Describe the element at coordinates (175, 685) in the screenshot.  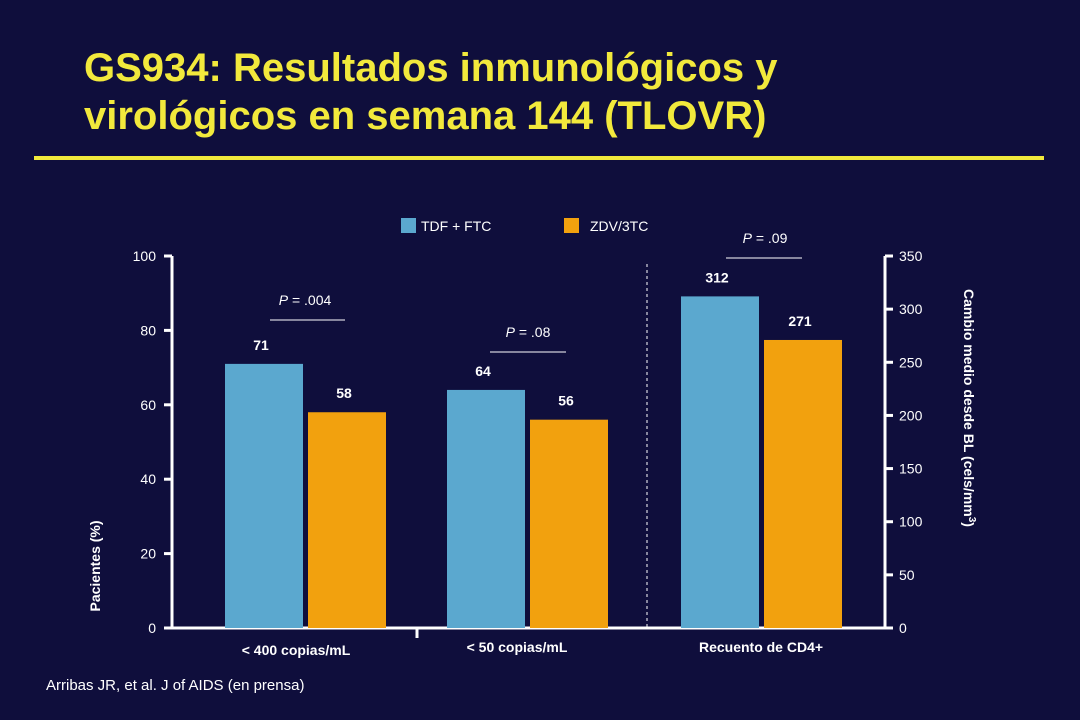
I see `citation: Arribas JR, et al. J of AIDS (en prensa)` at that location.